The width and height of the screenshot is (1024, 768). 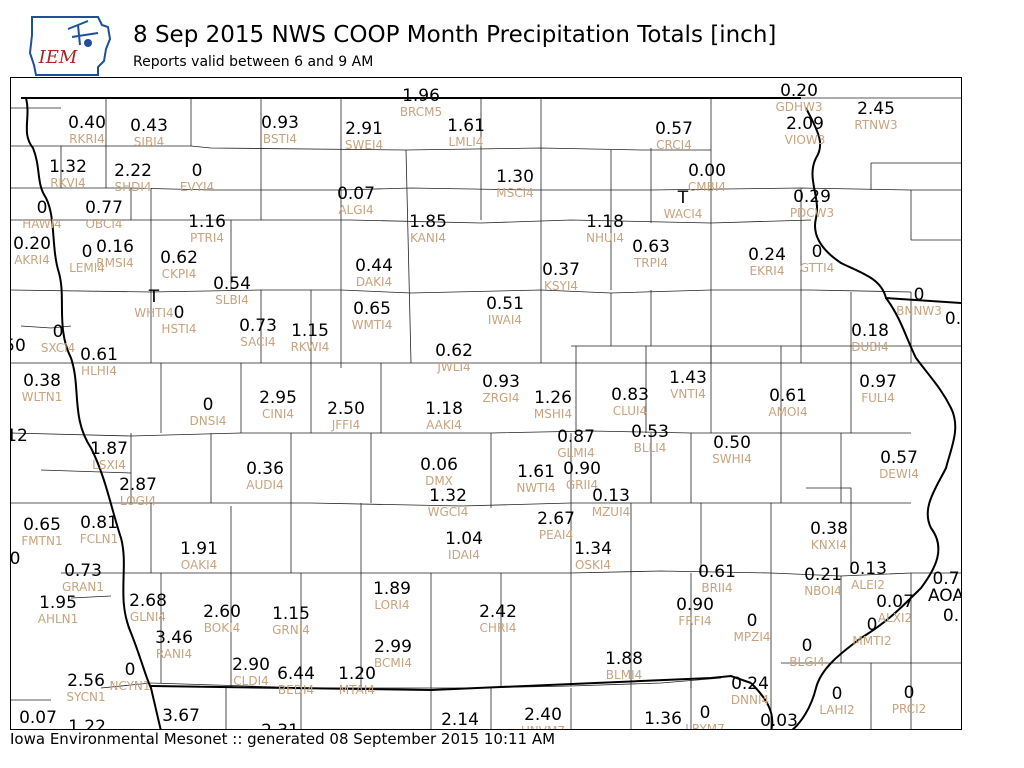 What do you see at coordinates (258, 326) in the screenshot?
I see `station-value: 0.73` at bounding box center [258, 326].